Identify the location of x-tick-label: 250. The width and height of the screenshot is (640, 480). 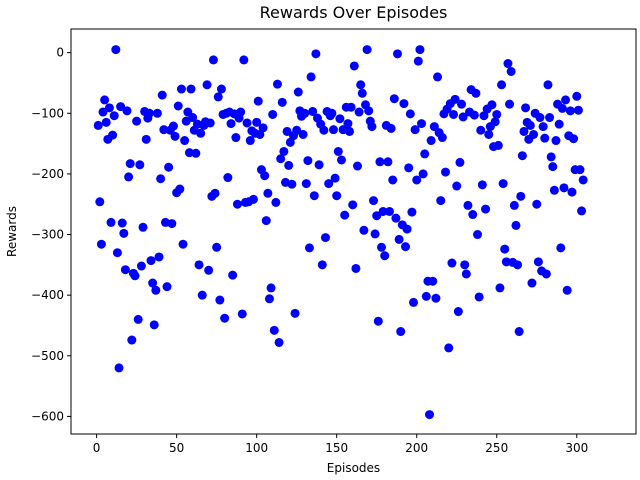
(496, 448).